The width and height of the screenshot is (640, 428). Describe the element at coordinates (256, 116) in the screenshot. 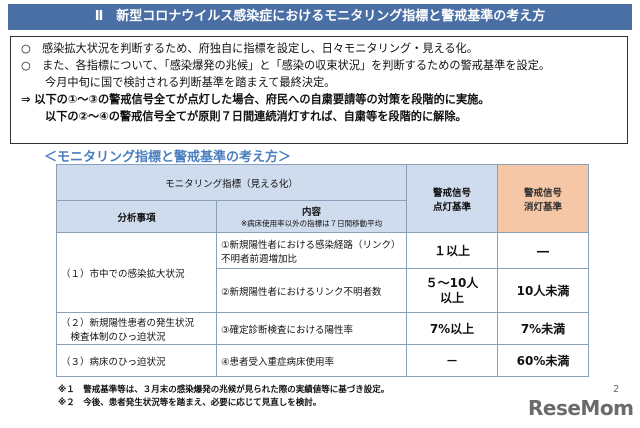

I see `intro-line: 以下の②～④の警戒信号全てが原則７日間連続消灯すれば、自粛等を段階的に解除。` at that location.